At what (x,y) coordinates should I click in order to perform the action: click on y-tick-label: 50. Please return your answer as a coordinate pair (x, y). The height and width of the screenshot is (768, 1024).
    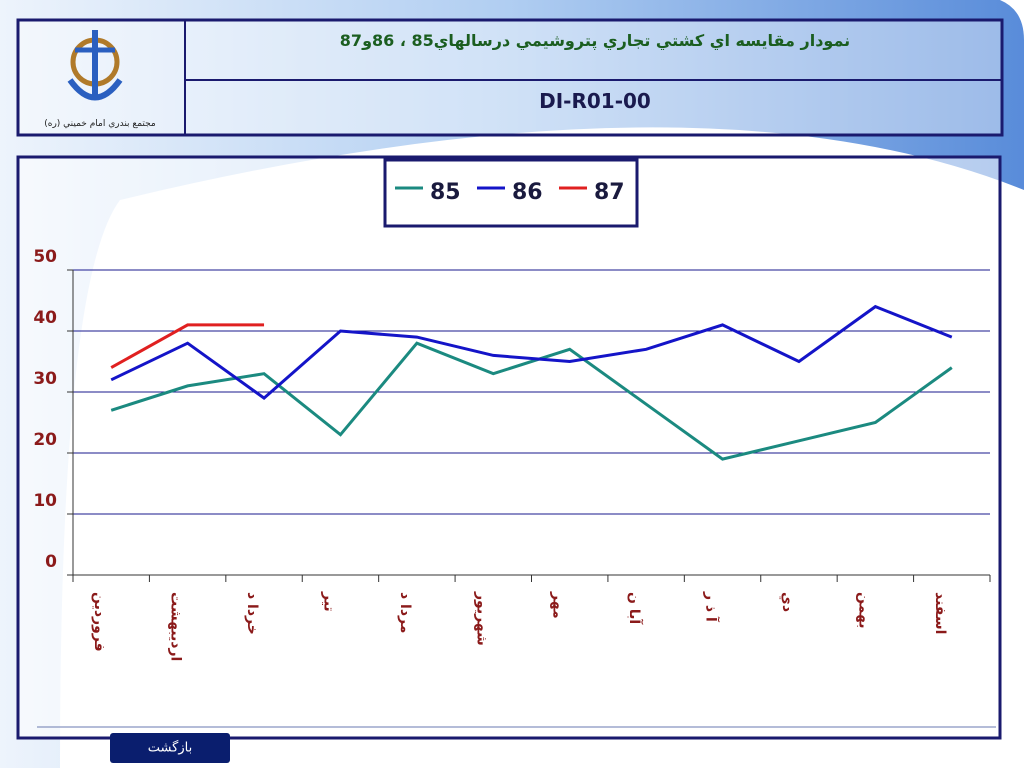
    Looking at the image, I should click on (45, 257).